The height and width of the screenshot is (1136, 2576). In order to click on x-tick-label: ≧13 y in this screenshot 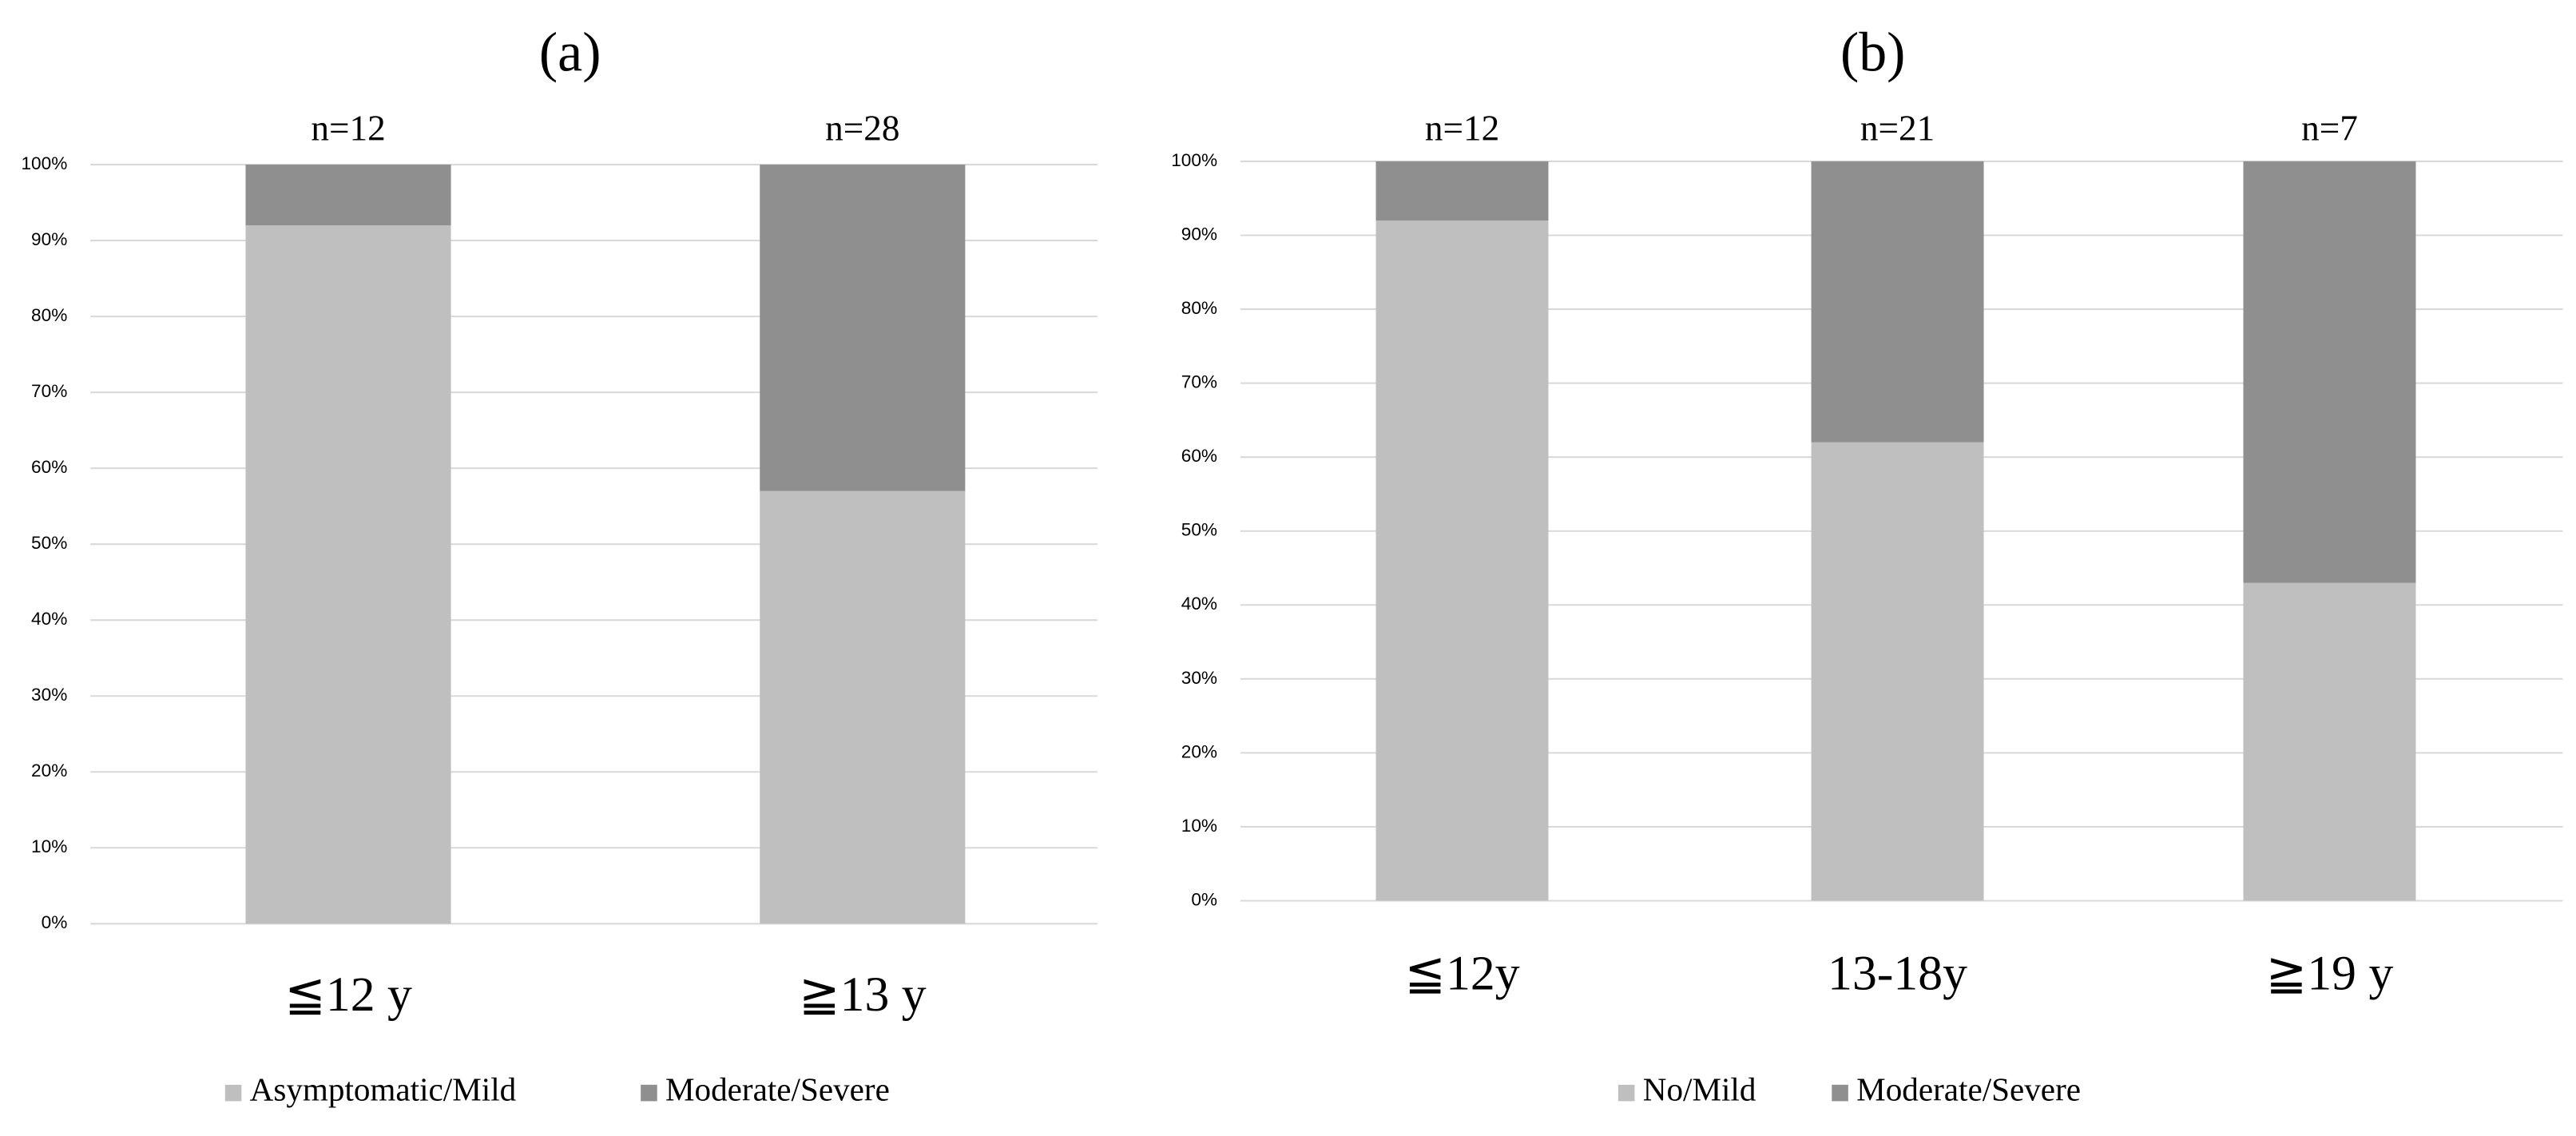, I will do `click(863, 994)`.